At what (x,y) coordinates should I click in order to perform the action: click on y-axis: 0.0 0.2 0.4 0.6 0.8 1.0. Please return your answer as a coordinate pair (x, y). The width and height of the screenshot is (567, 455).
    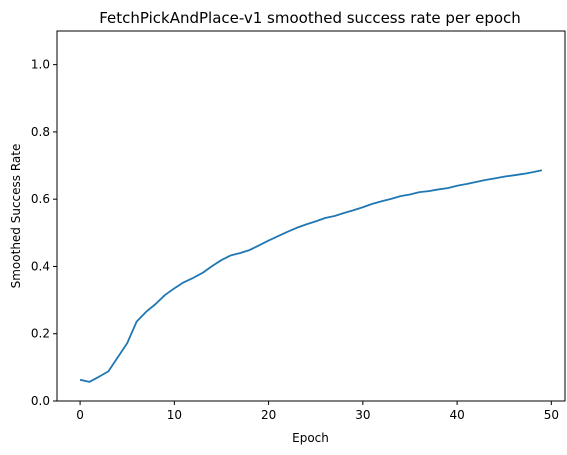
    Looking at the image, I should click on (44, 233).